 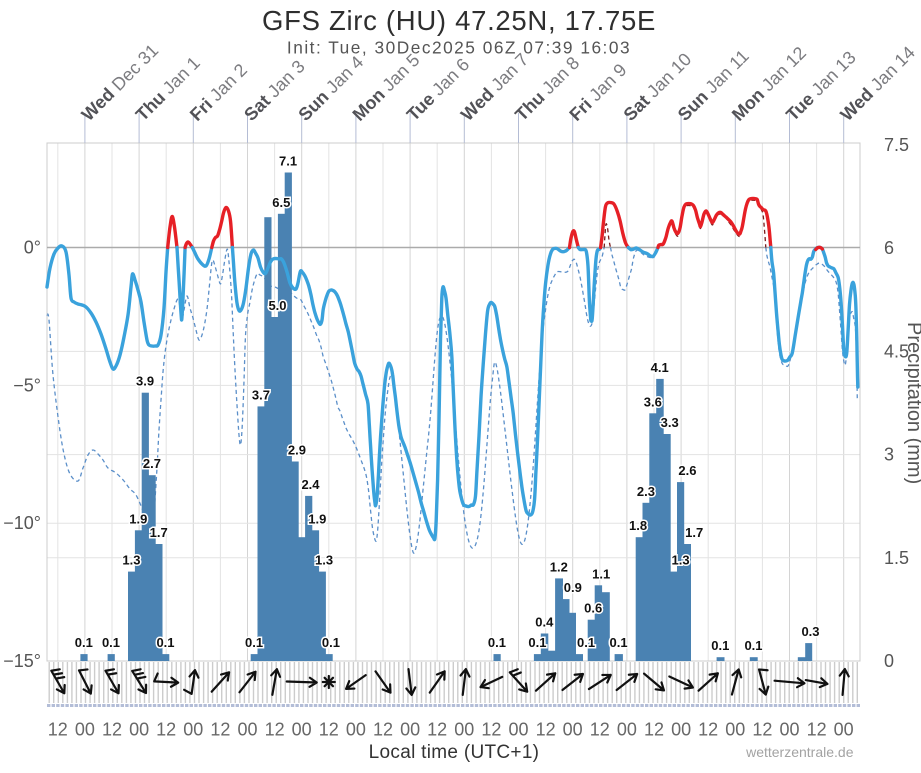 What do you see at coordinates (454, 752) in the screenshot?
I see `svg-text: Local time (UTC+1)` at bounding box center [454, 752].